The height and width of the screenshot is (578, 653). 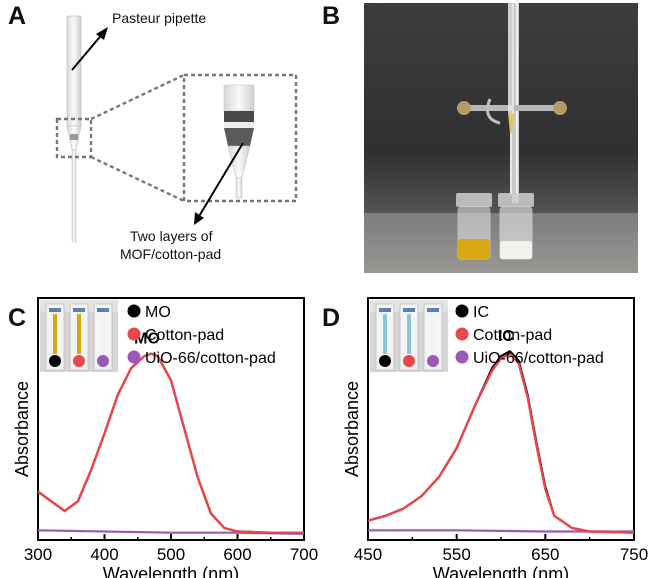 What do you see at coordinates (74, 196) in the screenshot?
I see `pipette-tip` at bounding box center [74, 196].